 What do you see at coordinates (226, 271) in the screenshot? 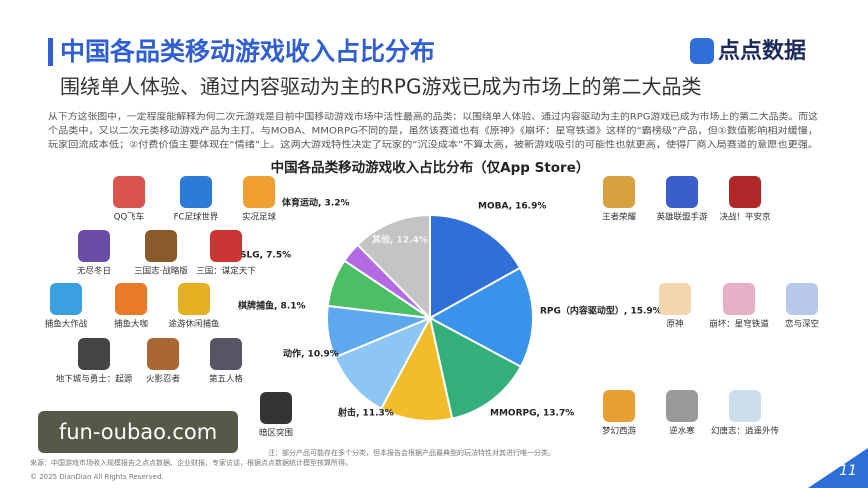
I see `game-name: 三国：谋定天下` at bounding box center [226, 271].